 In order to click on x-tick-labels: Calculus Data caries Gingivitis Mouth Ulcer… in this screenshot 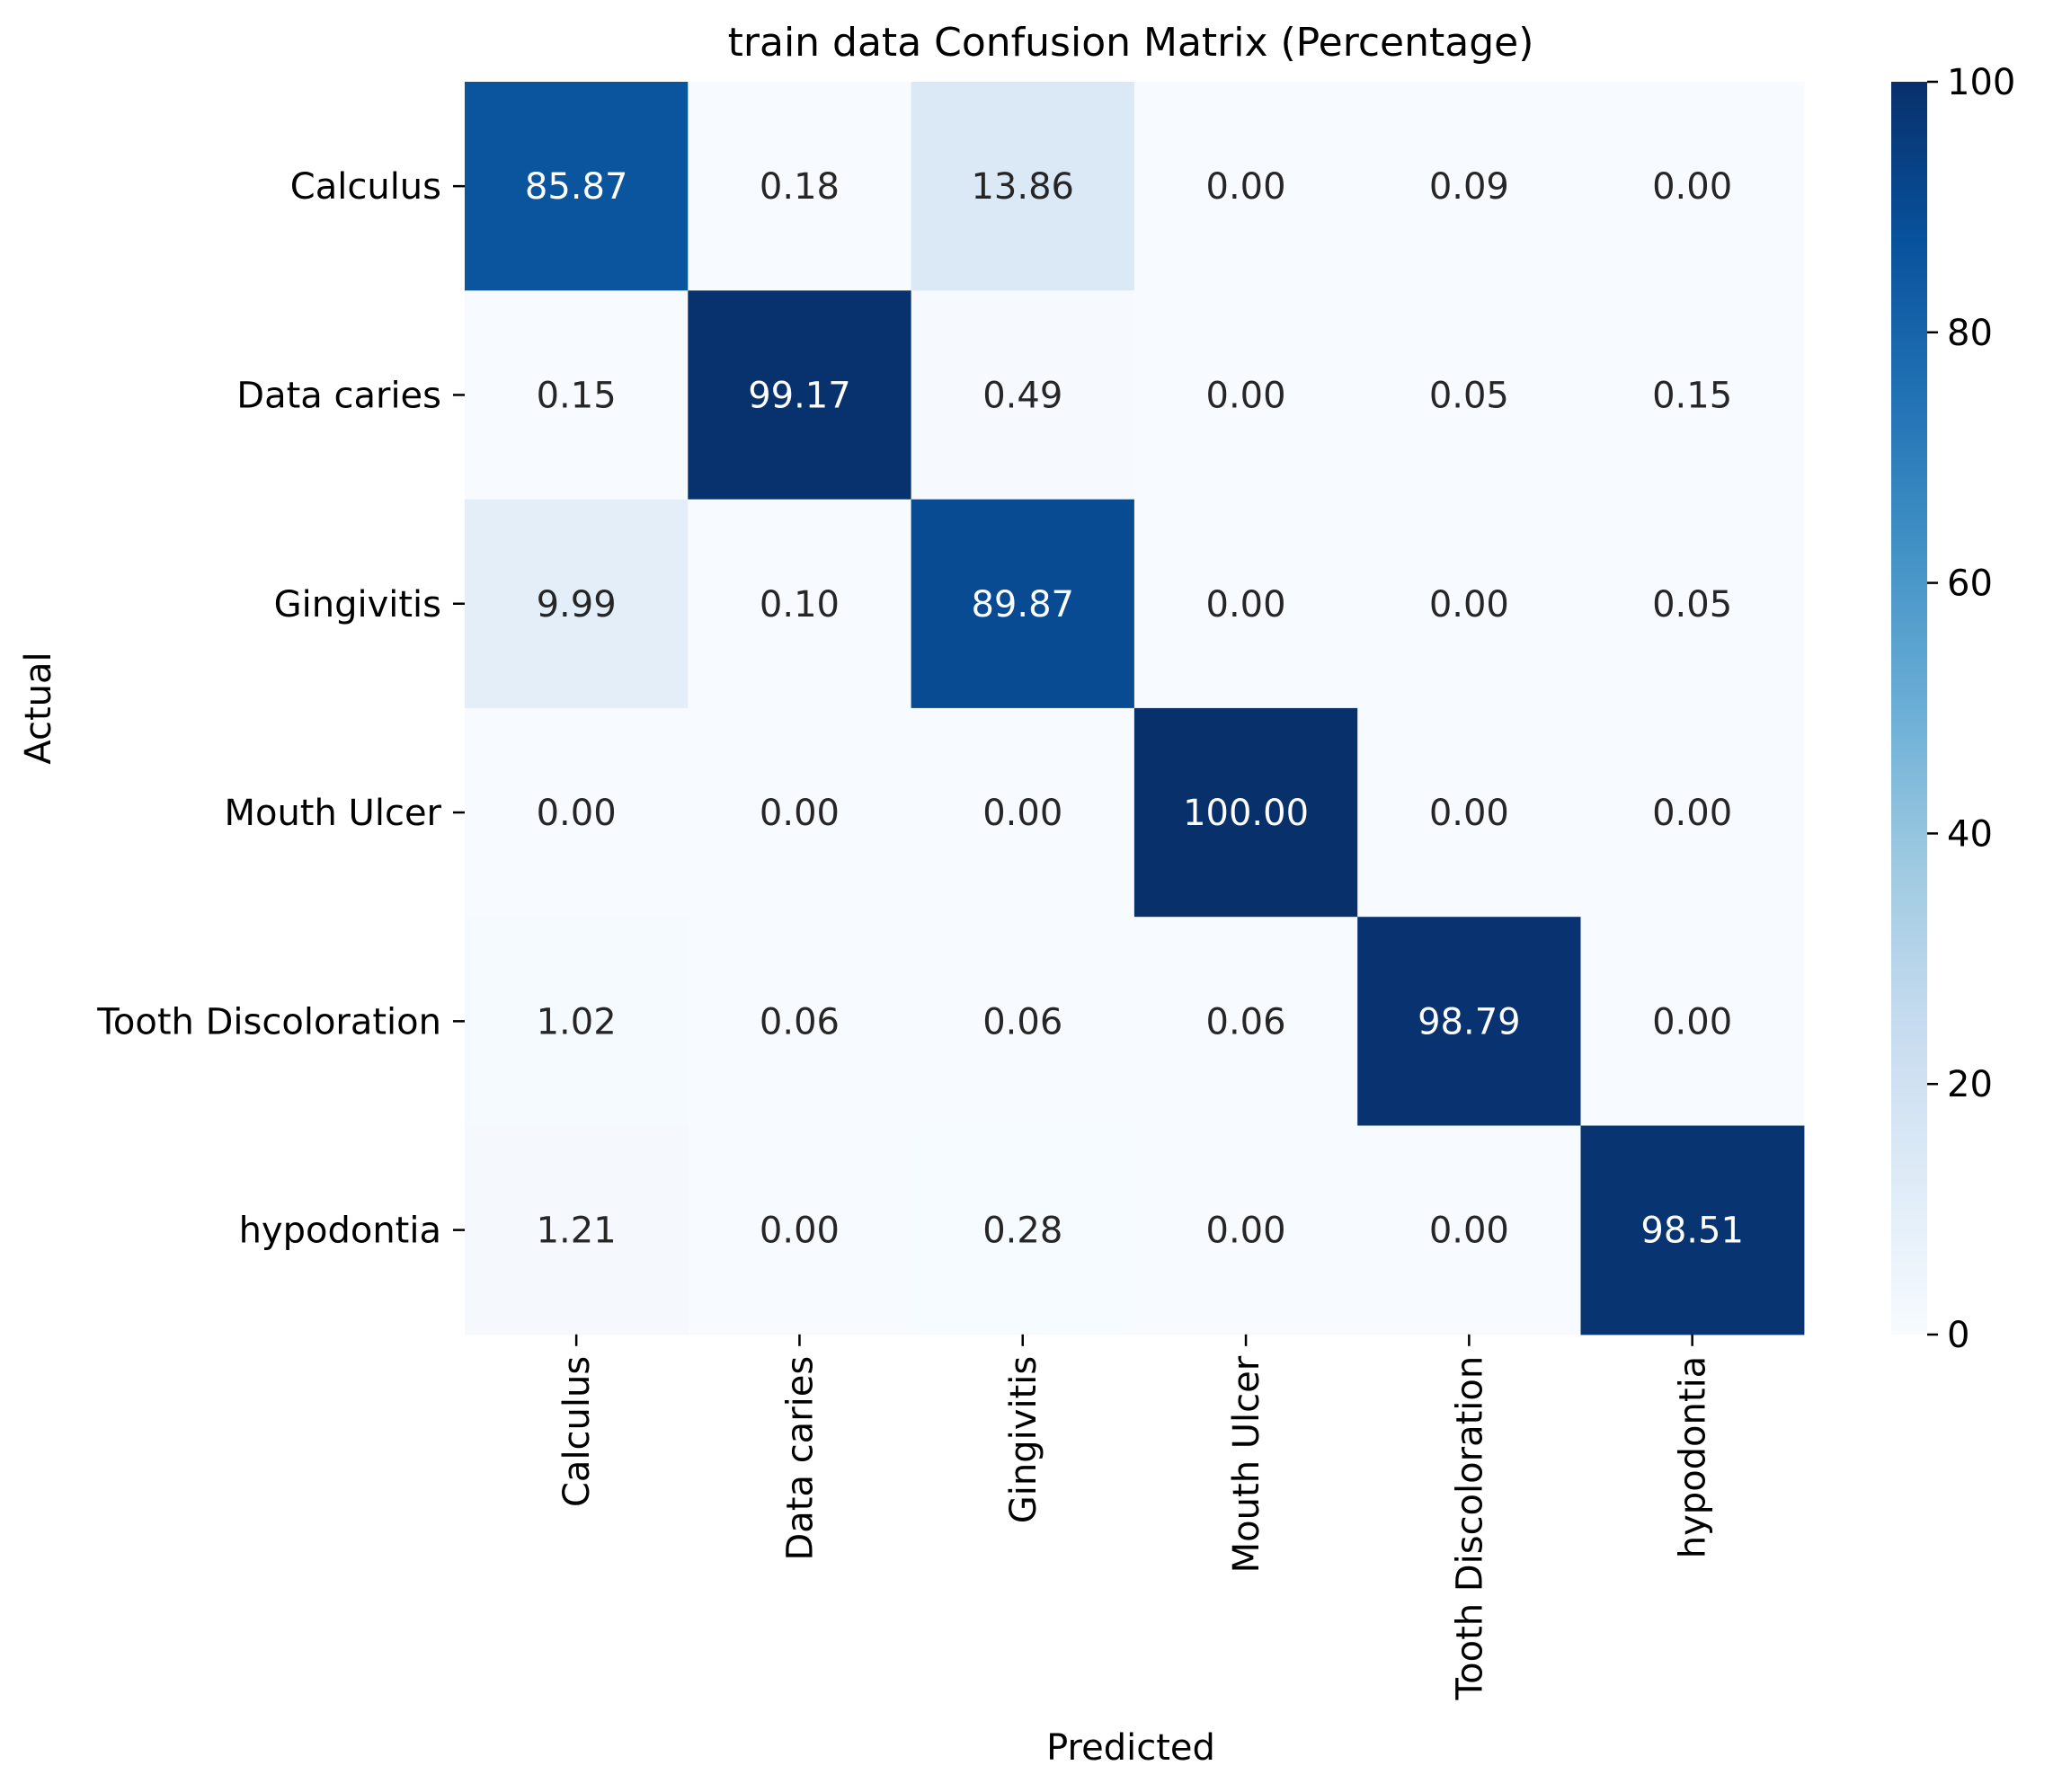, I will do `click(1135, 1517)`.